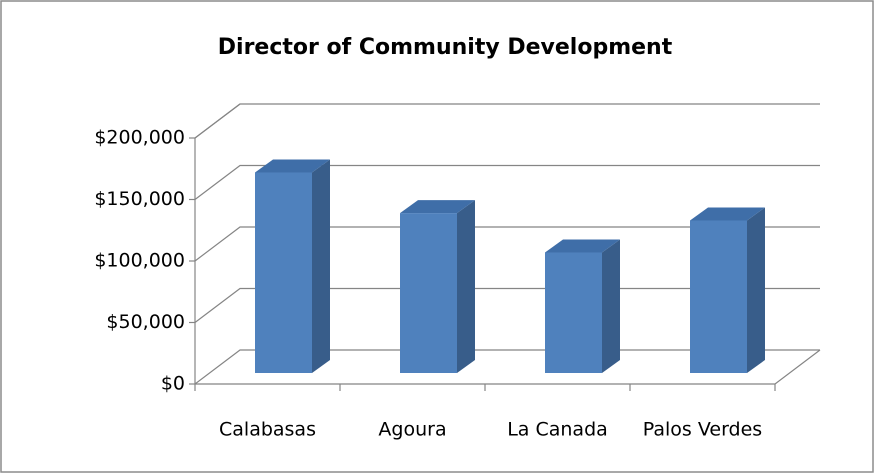 The width and height of the screenshot is (874, 473). Describe the element at coordinates (702, 430) in the screenshot. I see `x-tick-label: Palos Verdes` at that location.